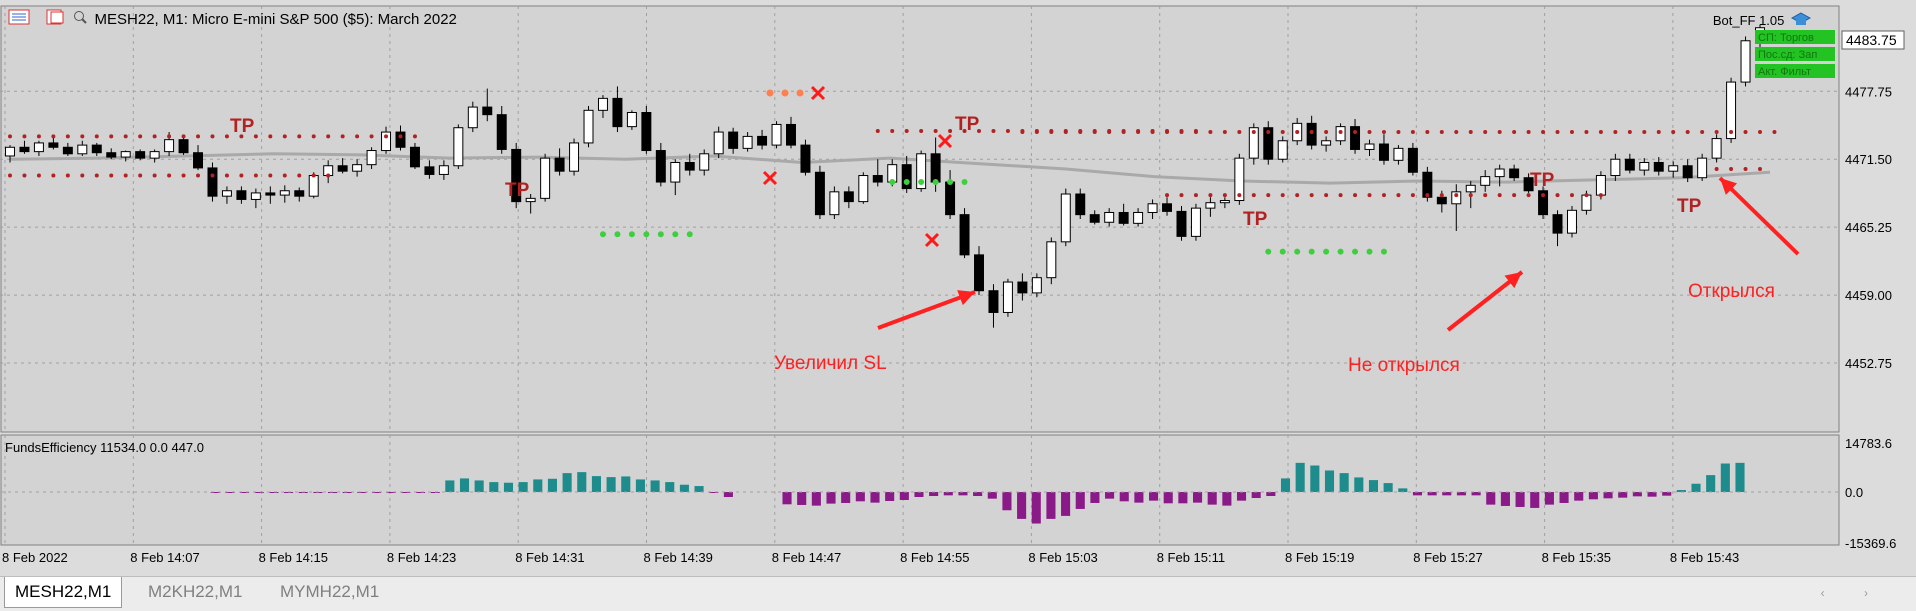 This screenshot has width=1916, height=611. I want to click on hat-icon, so click(1801, 21).